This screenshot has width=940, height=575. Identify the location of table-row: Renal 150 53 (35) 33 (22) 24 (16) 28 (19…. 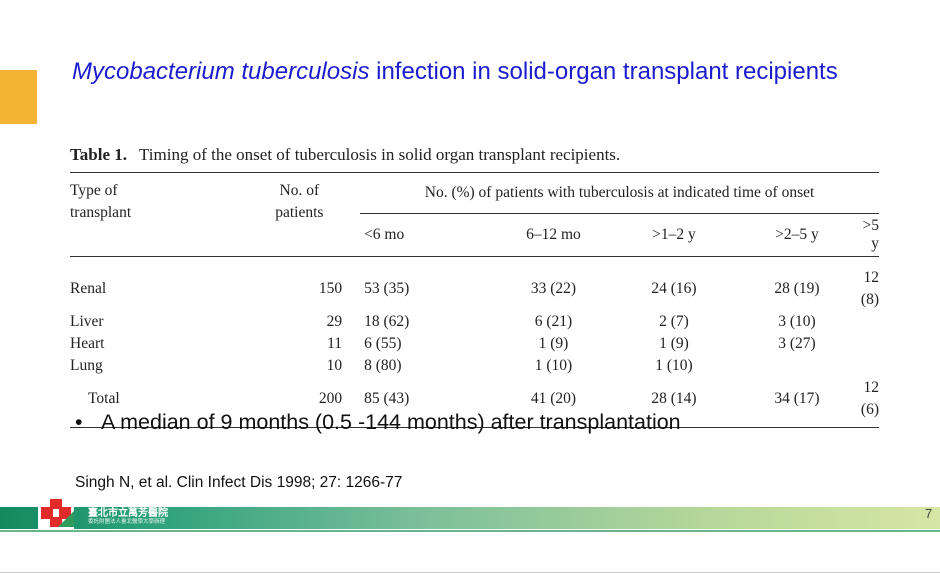
(474, 284).